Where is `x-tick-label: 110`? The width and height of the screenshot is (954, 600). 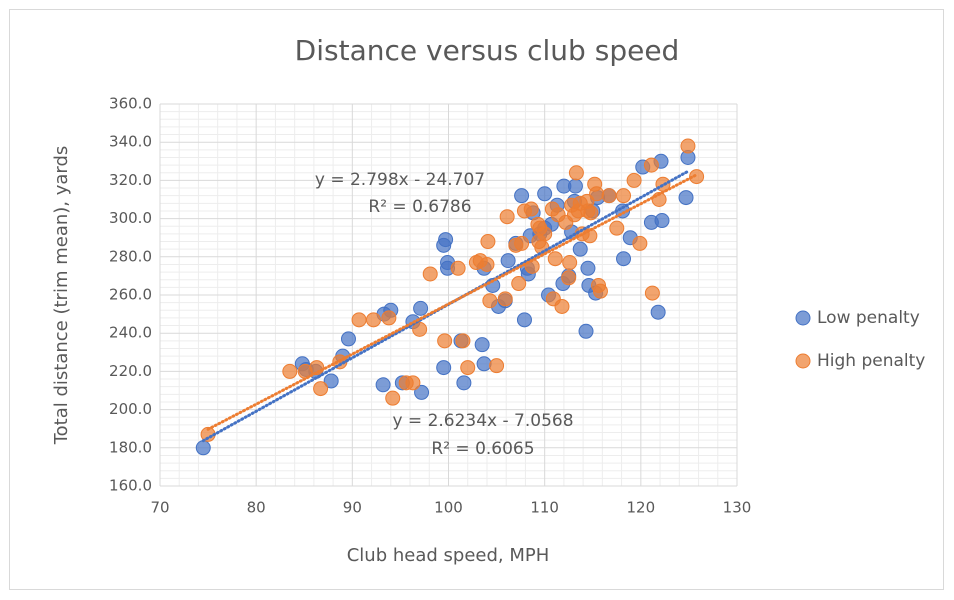
x-tick-label: 110 is located at coordinates (544, 508).